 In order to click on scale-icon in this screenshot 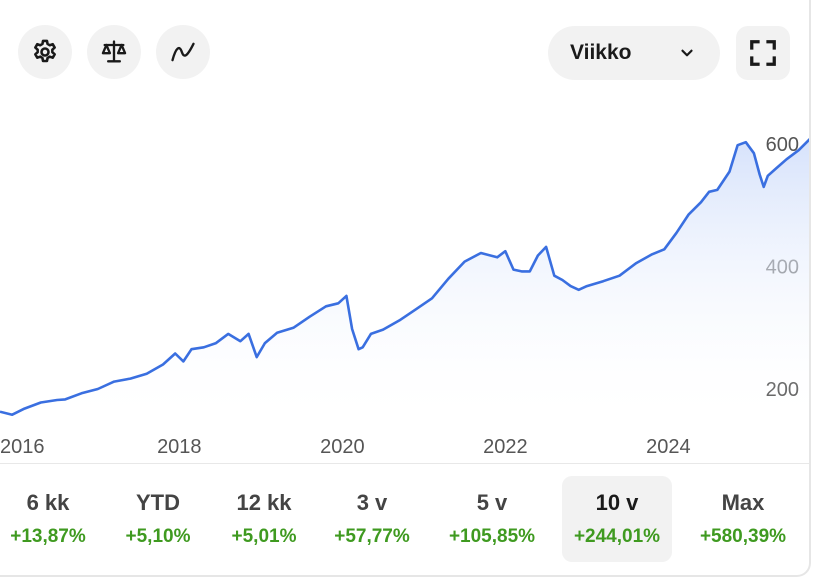, I will do `click(114, 51)`.